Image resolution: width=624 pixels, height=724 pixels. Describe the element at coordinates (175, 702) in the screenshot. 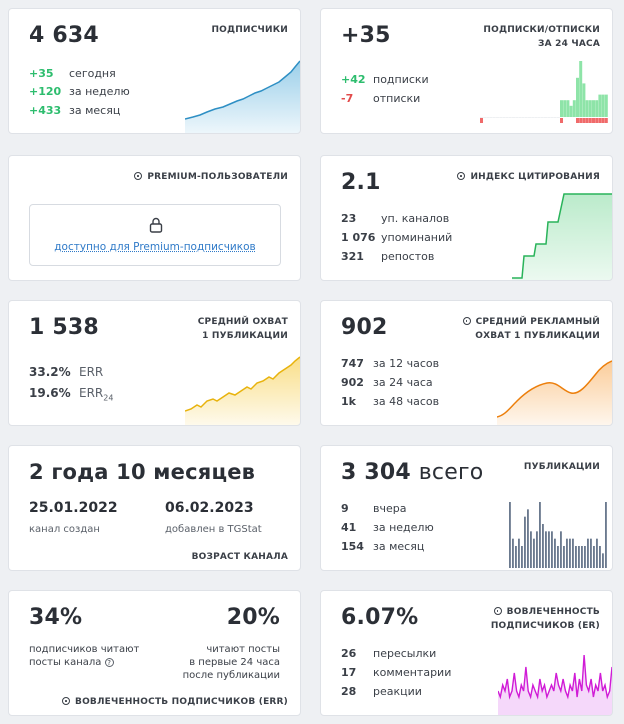

I see `engagement-err-footer: ВОВЛЕЧЕННОСТЬ ПОДПИСЧИКОВ (ERR)` at that location.